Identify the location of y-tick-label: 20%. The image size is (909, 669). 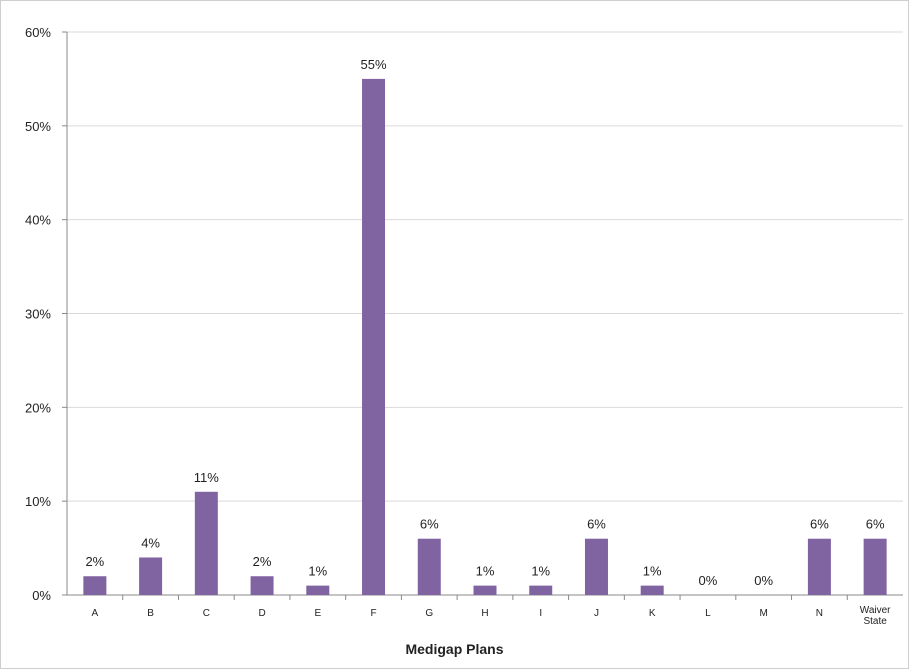
(38, 407).